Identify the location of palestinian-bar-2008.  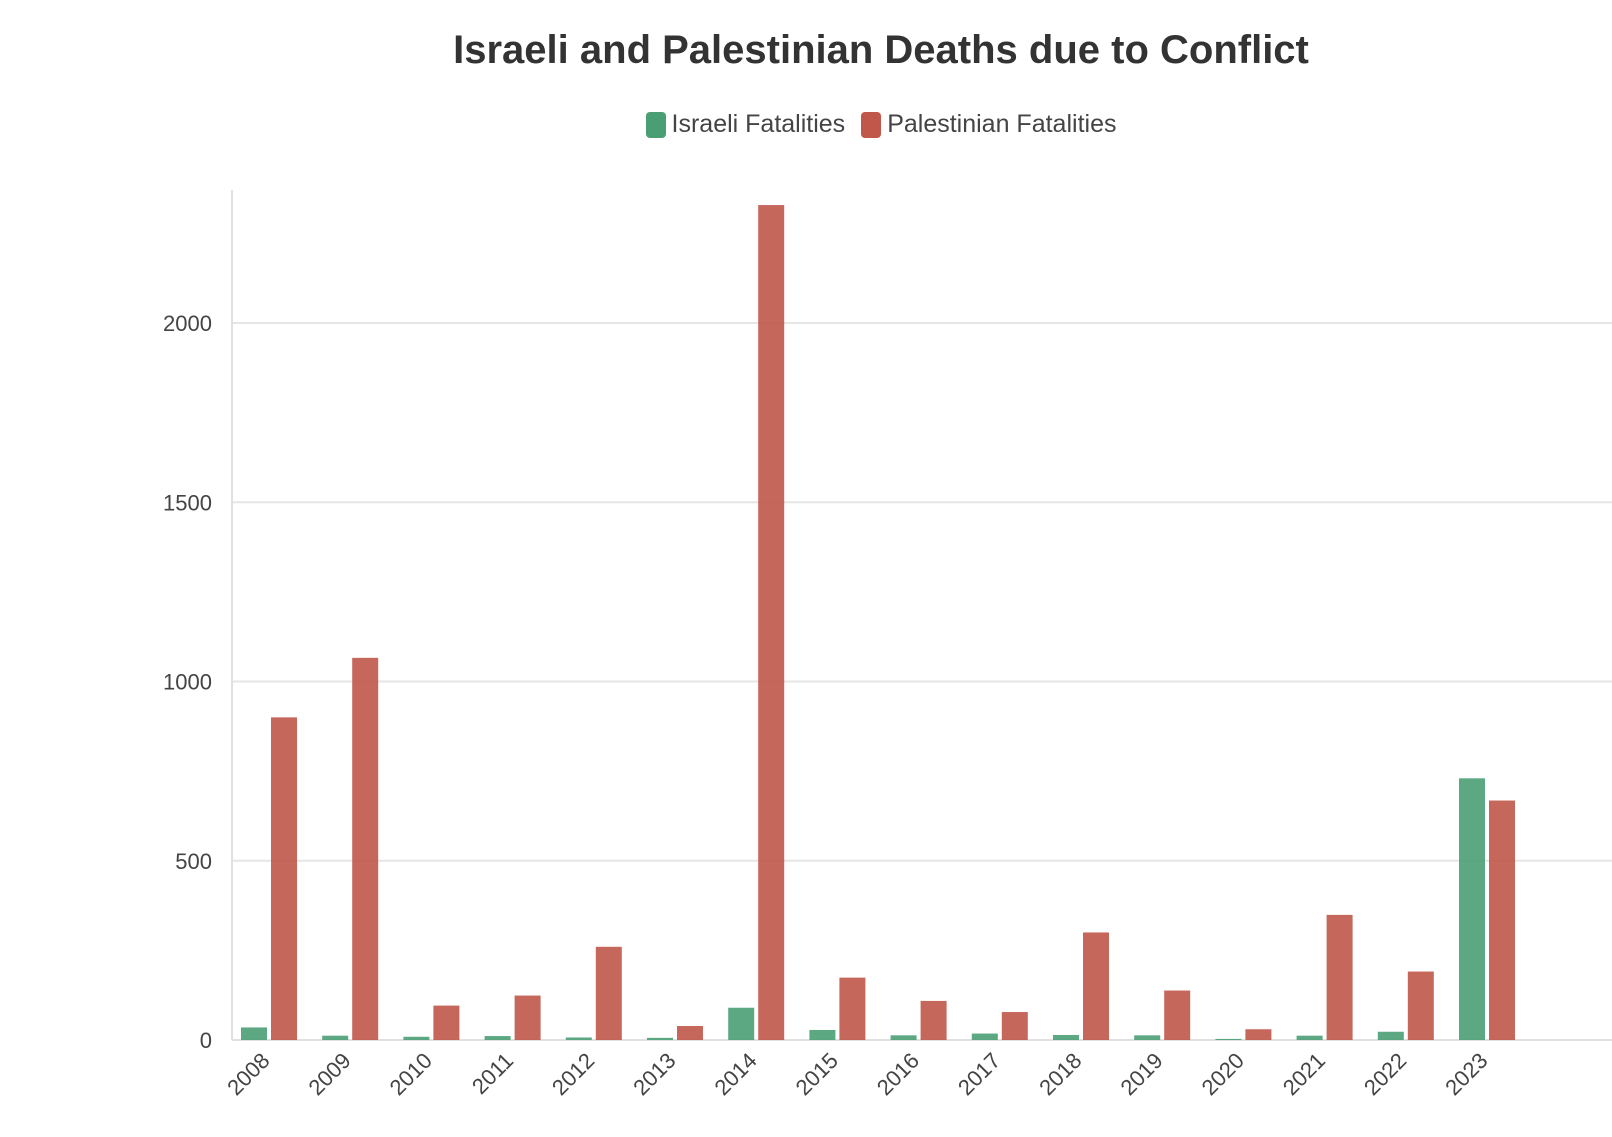
(284, 878).